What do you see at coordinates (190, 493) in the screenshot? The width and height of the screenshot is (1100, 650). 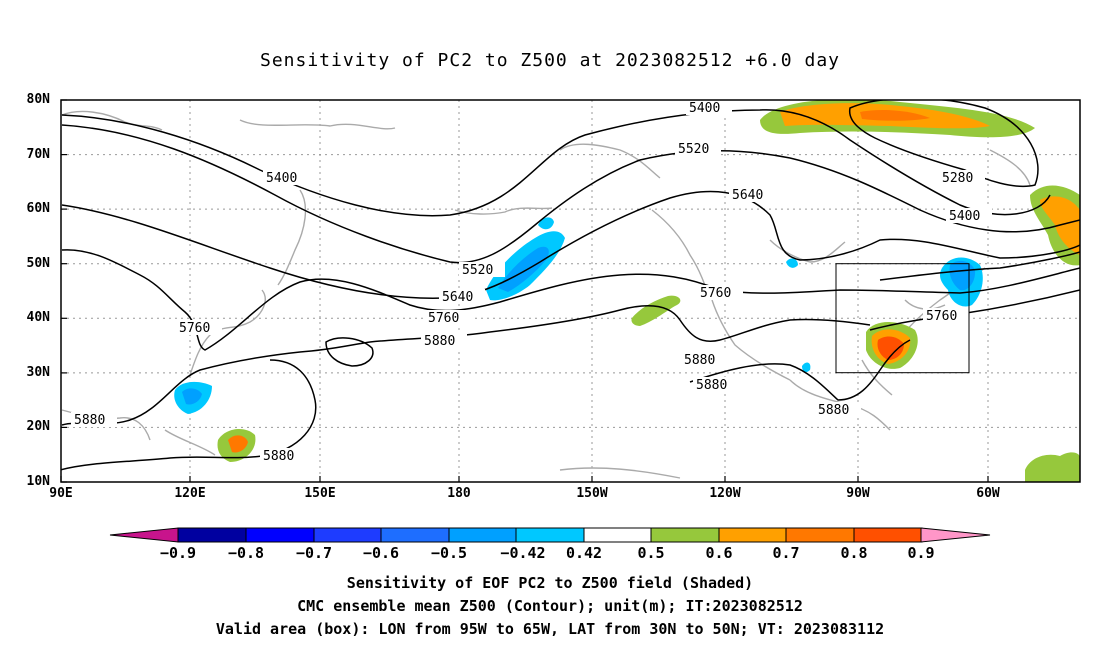 I see `lon-label-120e: 120E` at bounding box center [190, 493].